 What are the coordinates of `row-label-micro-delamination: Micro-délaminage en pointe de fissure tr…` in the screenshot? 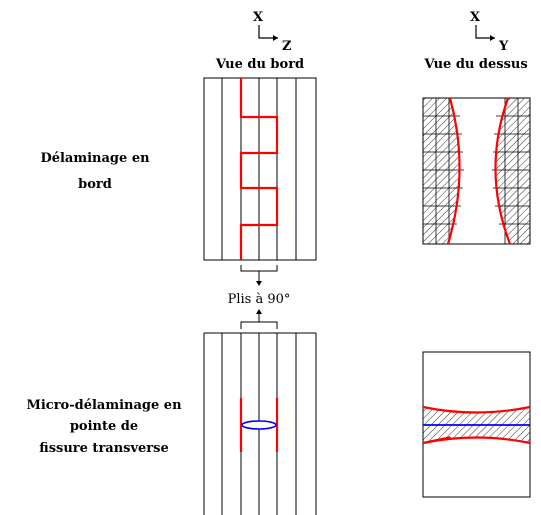 It's located at (104, 427).